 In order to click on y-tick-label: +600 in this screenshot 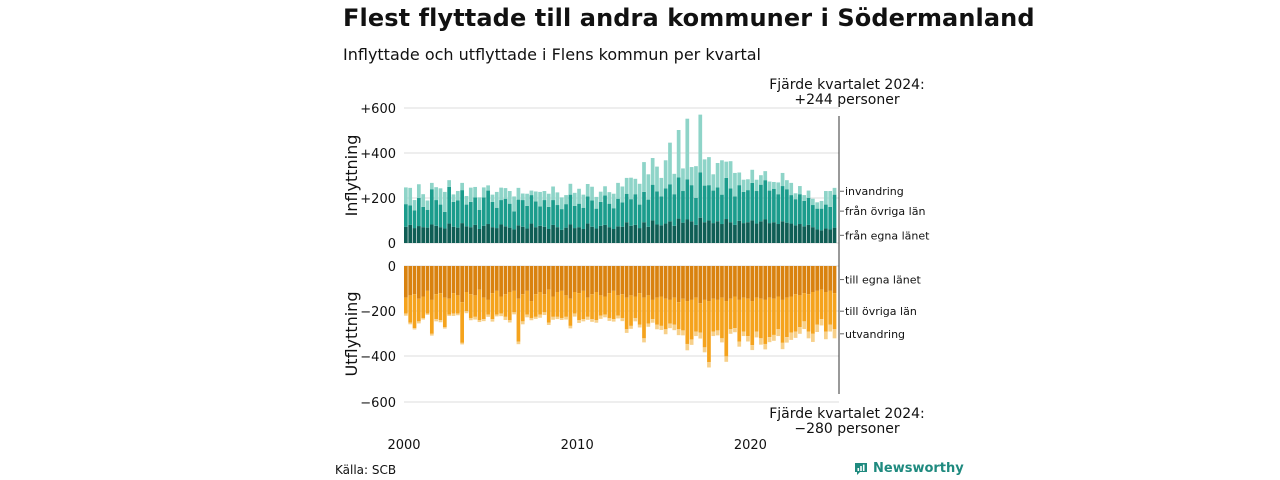, I will do `click(378, 109)`.